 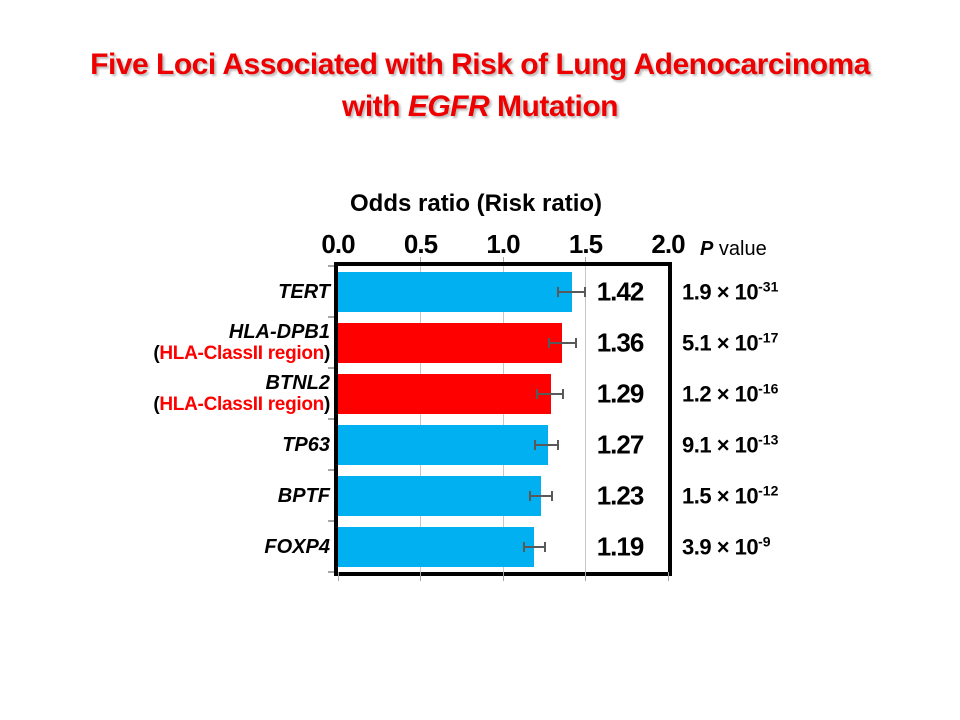 What do you see at coordinates (730, 393) in the screenshot?
I see `p-value: 1.2 × 10⁻¹⁶` at bounding box center [730, 393].